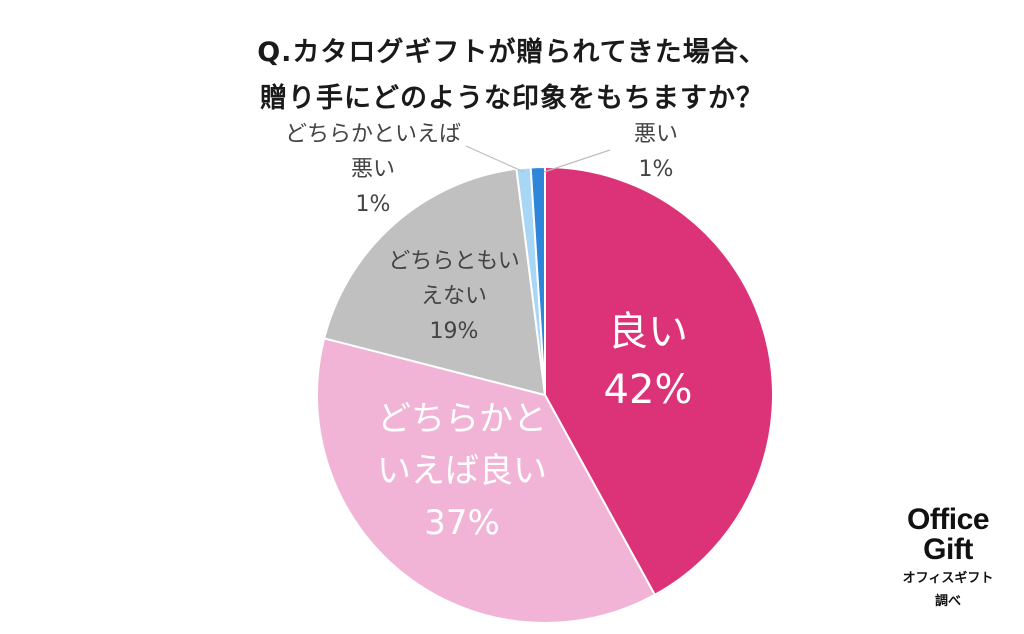  I want to click on slice-name-label-1: どちらかと, so click(462, 419).